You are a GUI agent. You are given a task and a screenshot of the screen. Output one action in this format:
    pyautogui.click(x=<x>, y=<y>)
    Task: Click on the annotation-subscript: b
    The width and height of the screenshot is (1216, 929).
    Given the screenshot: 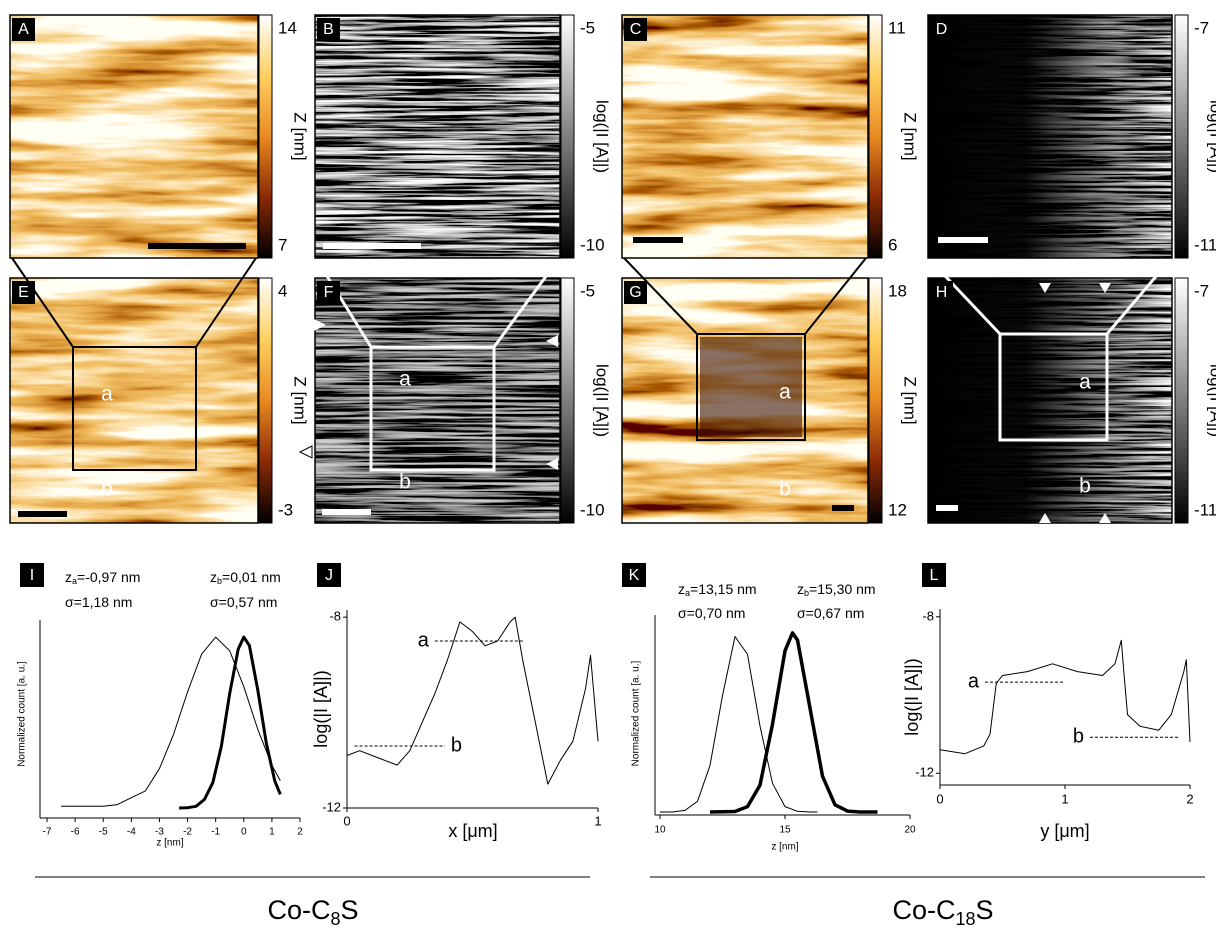 What is the action you would take?
    pyautogui.click(x=219, y=581)
    